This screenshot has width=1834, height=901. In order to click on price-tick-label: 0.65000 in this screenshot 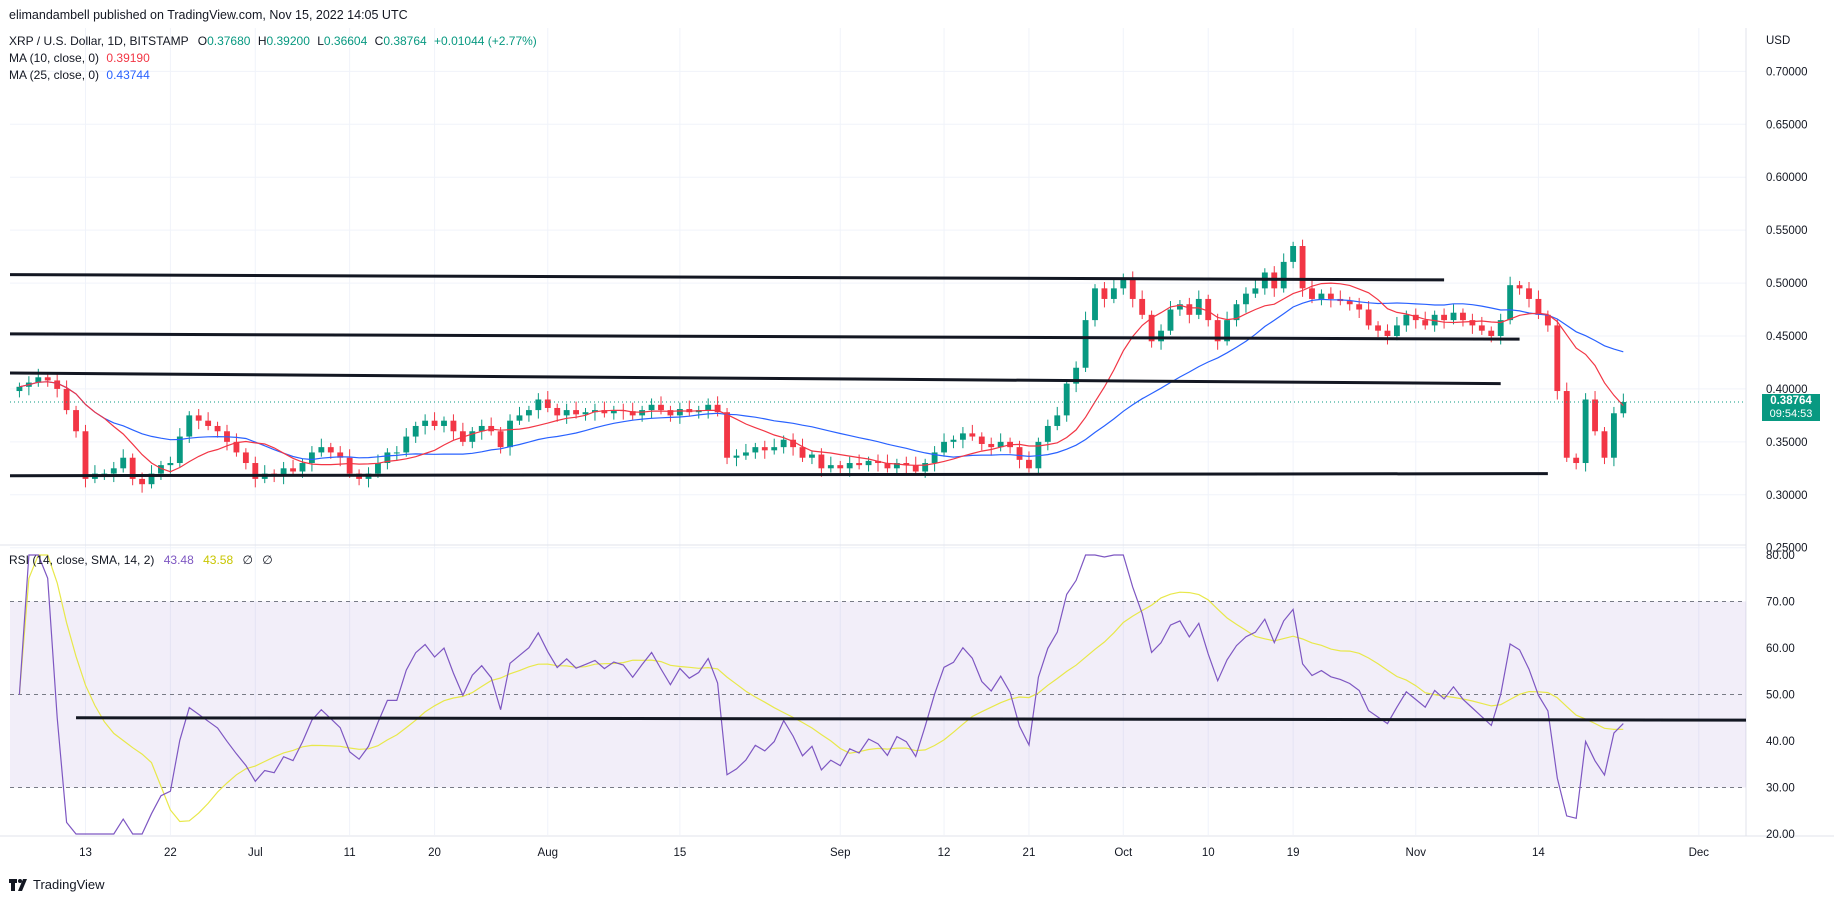, I will do `click(1787, 125)`.